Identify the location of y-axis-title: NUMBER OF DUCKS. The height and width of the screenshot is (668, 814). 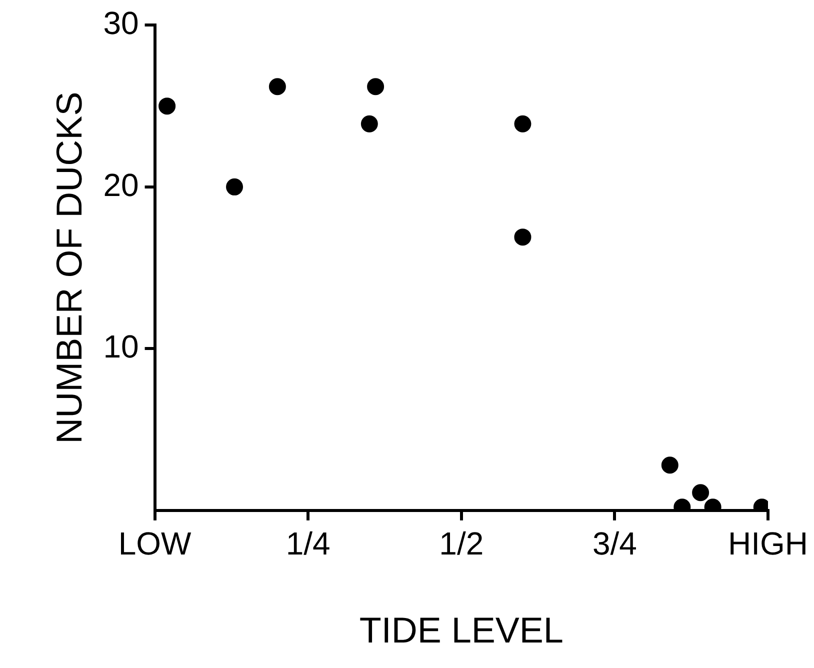
(69, 268).